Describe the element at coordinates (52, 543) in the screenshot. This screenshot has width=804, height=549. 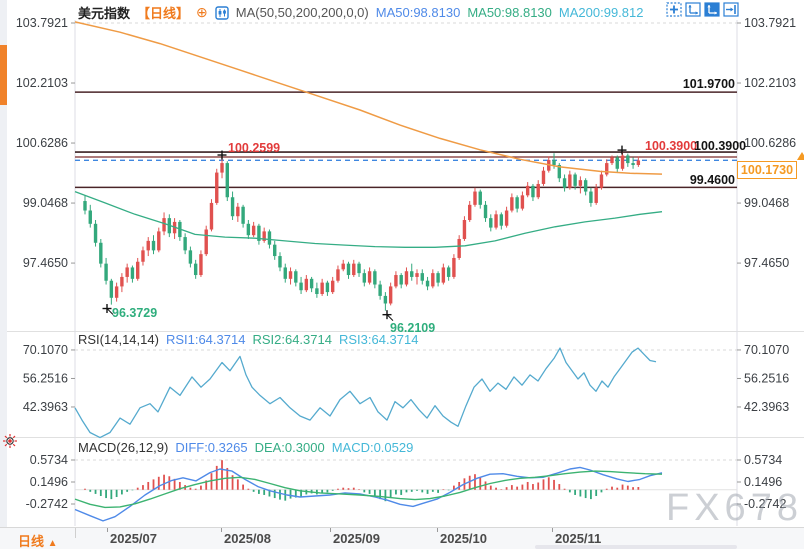
I see `chevron-up-icon: ▲` at that location.